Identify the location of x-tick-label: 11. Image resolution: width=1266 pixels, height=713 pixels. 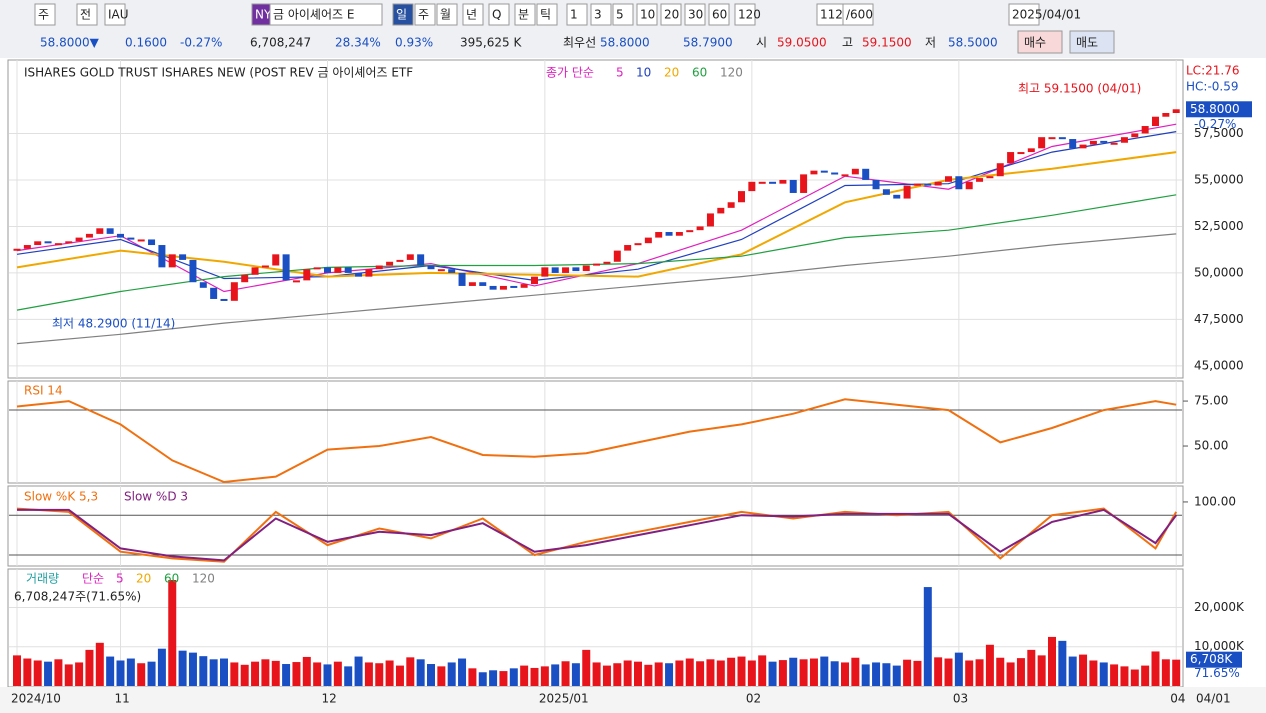
(122, 699).